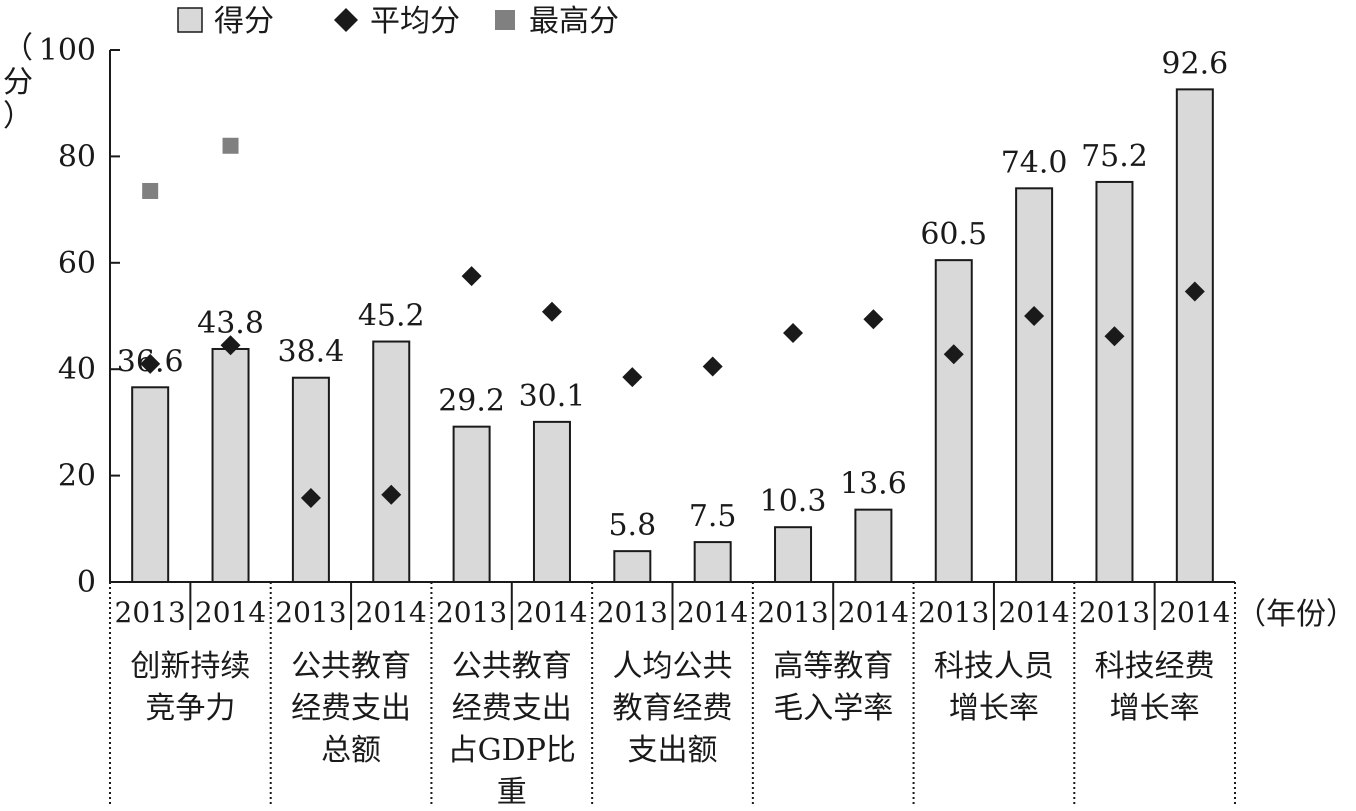 This screenshot has width=1356, height=811. What do you see at coordinates (77, 156) in the screenshot?
I see `y-tick-label: 80` at bounding box center [77, 156].